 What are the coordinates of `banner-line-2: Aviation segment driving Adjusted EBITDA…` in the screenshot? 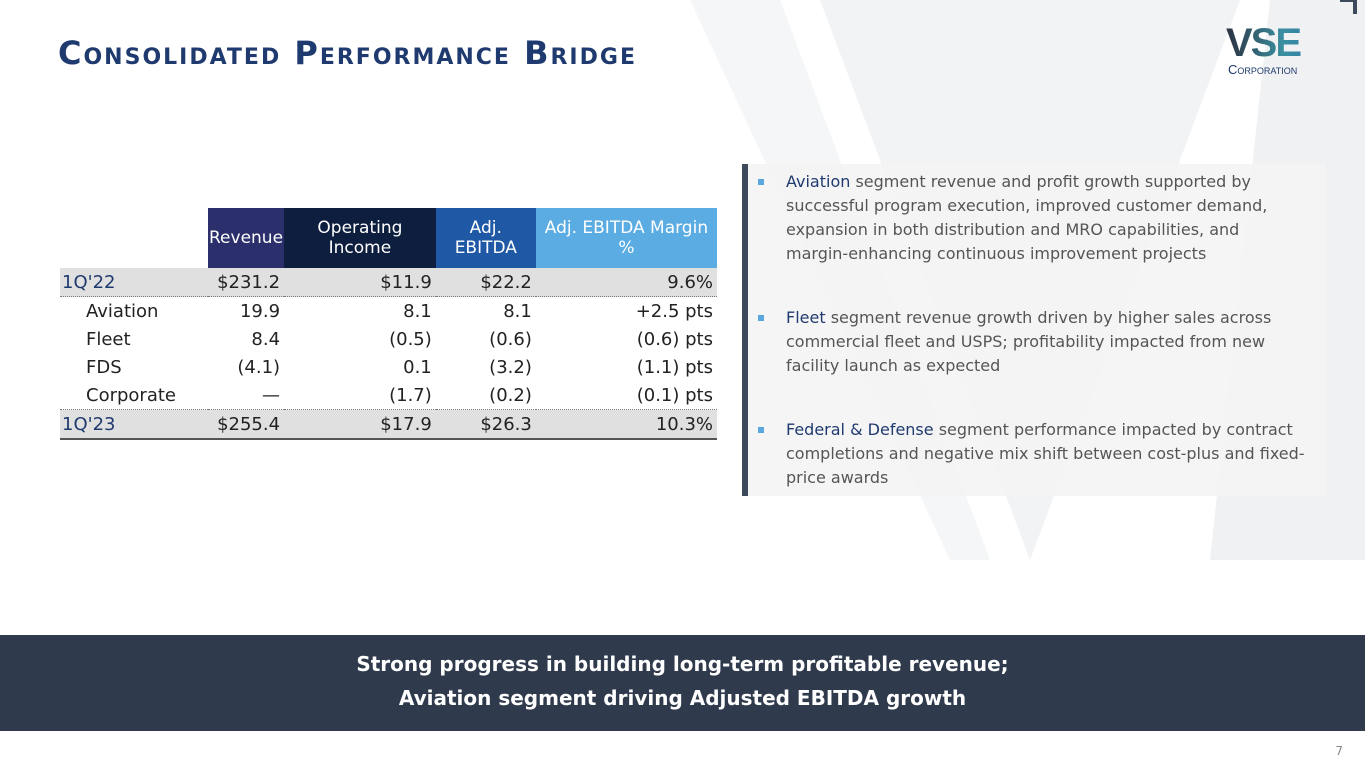 It's located at (682, 698).